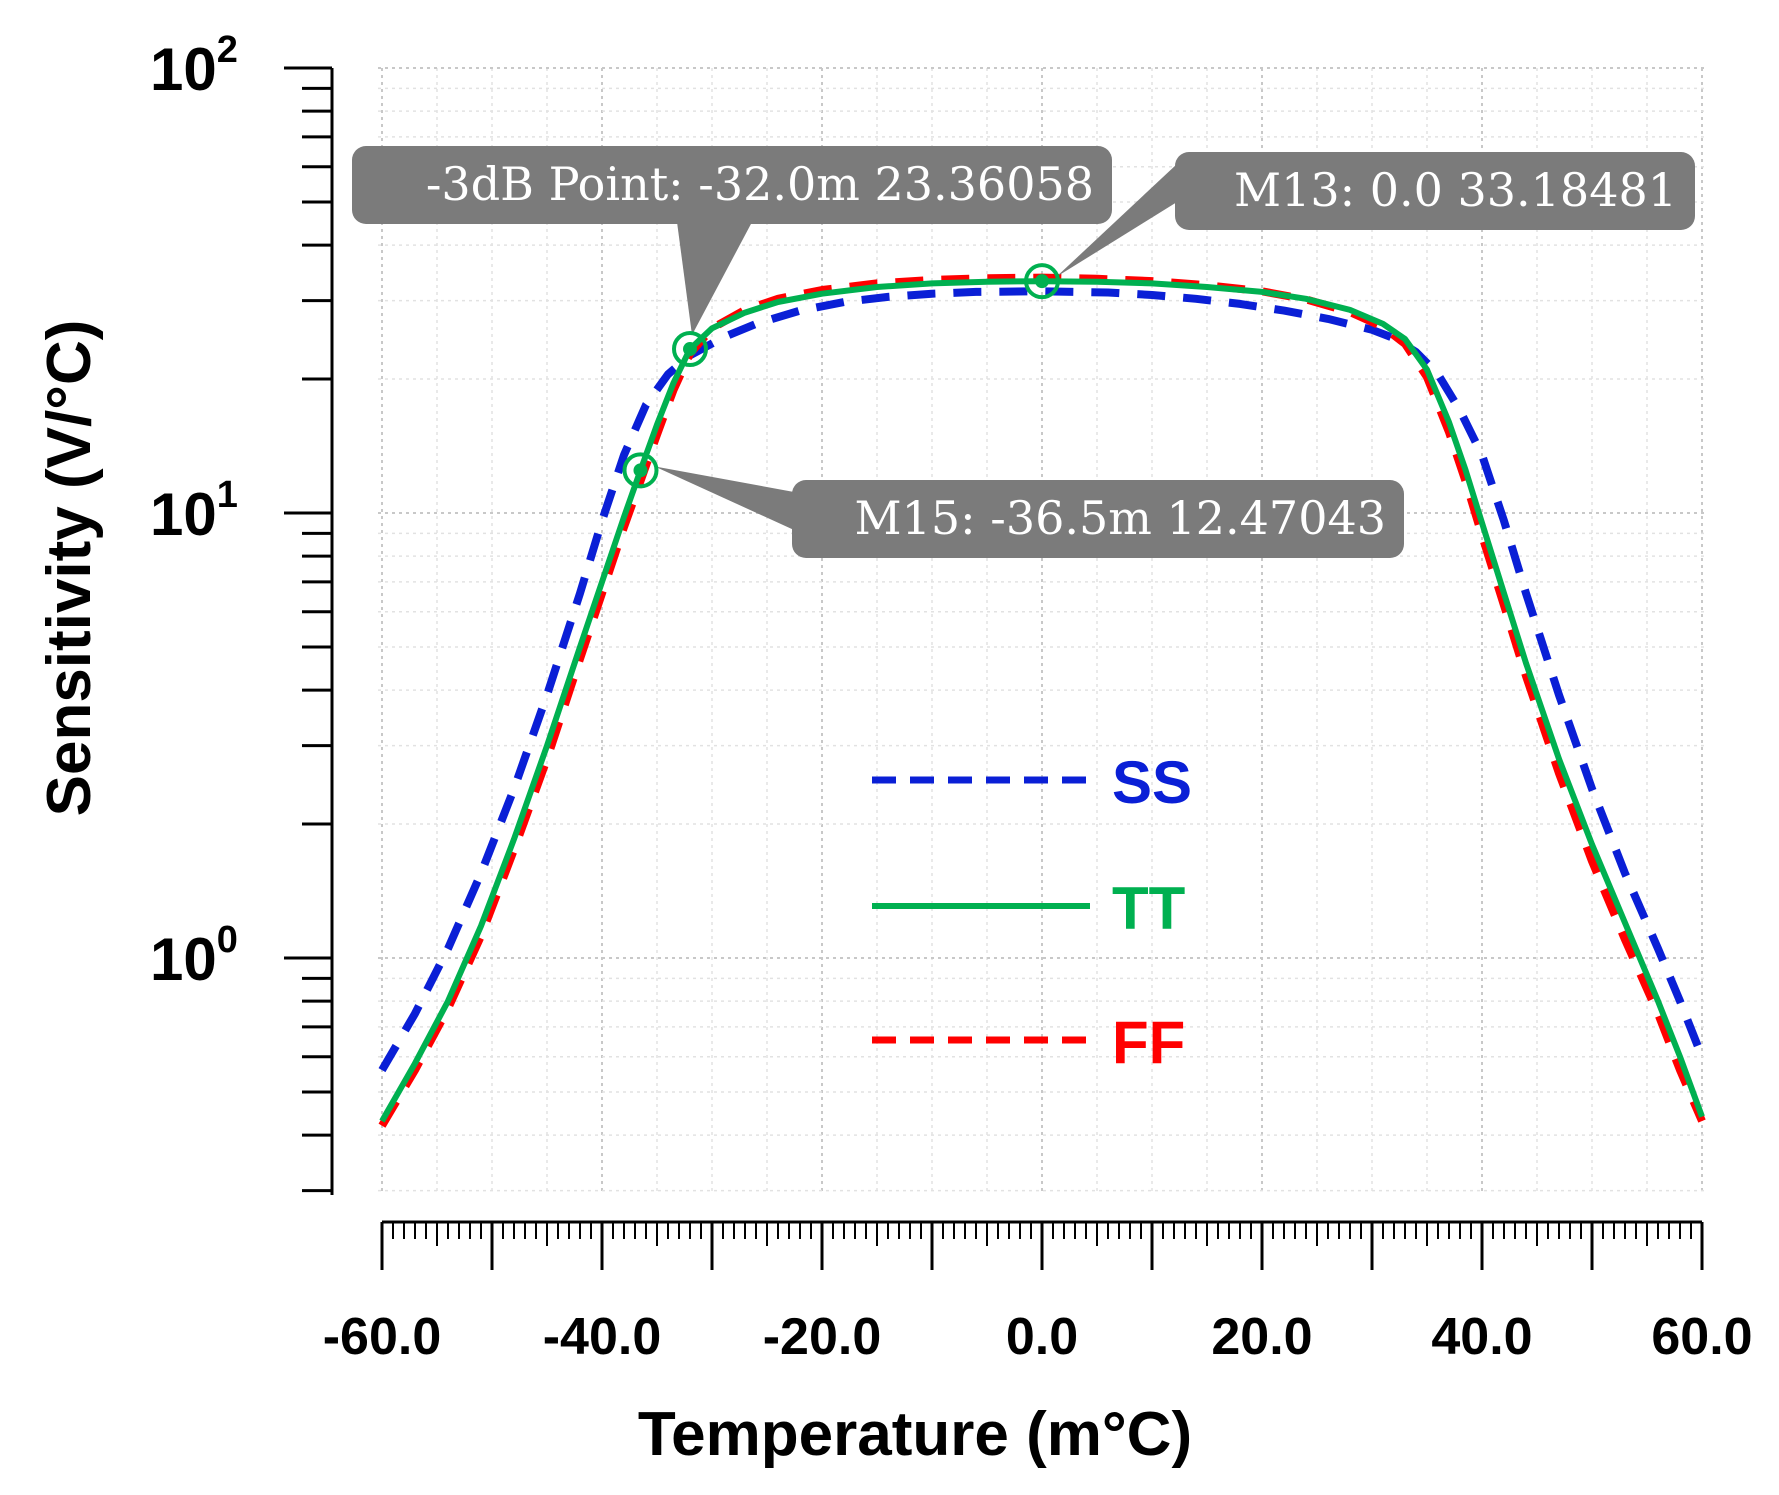 Image resolution: width=1779 pixels, height=1495 pixels. Describe the element at coordinates (1481, 1337) in the screenshot. I see `x-tick-label: 40.0` at that location.